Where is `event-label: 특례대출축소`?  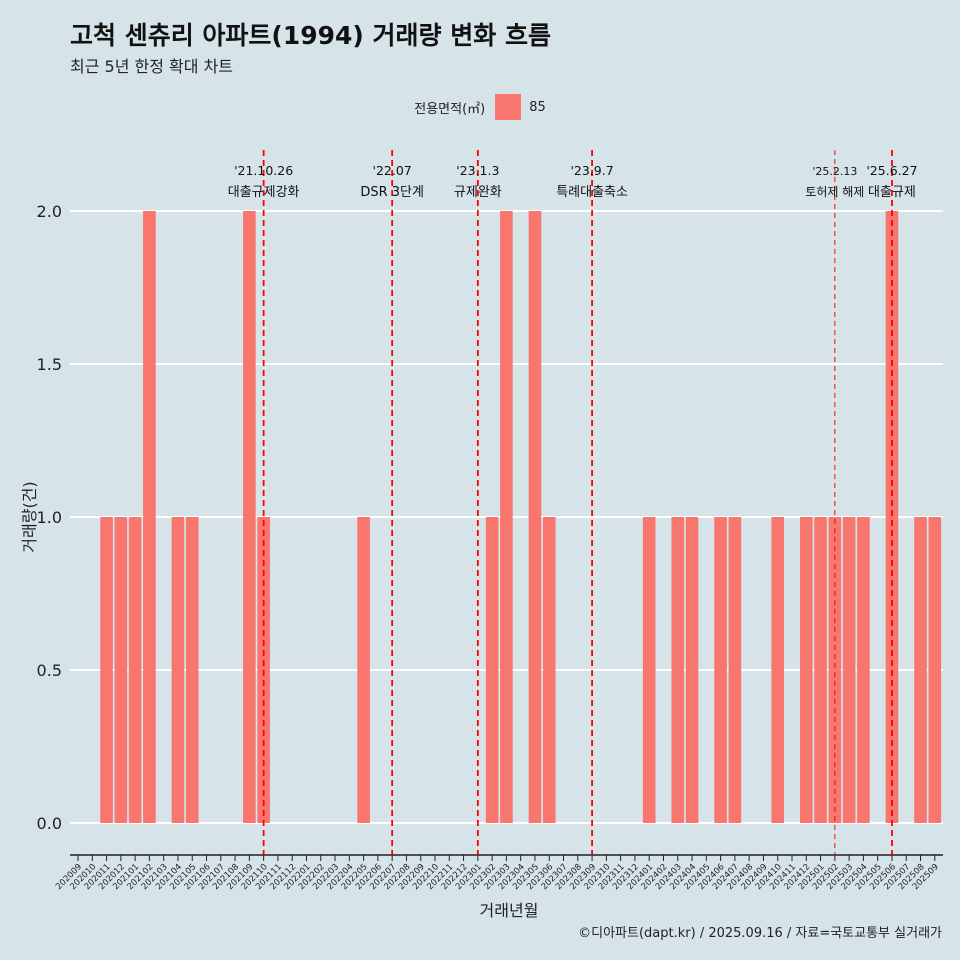
event-label: 특례대출축소 is located at coordinates (592, 192).